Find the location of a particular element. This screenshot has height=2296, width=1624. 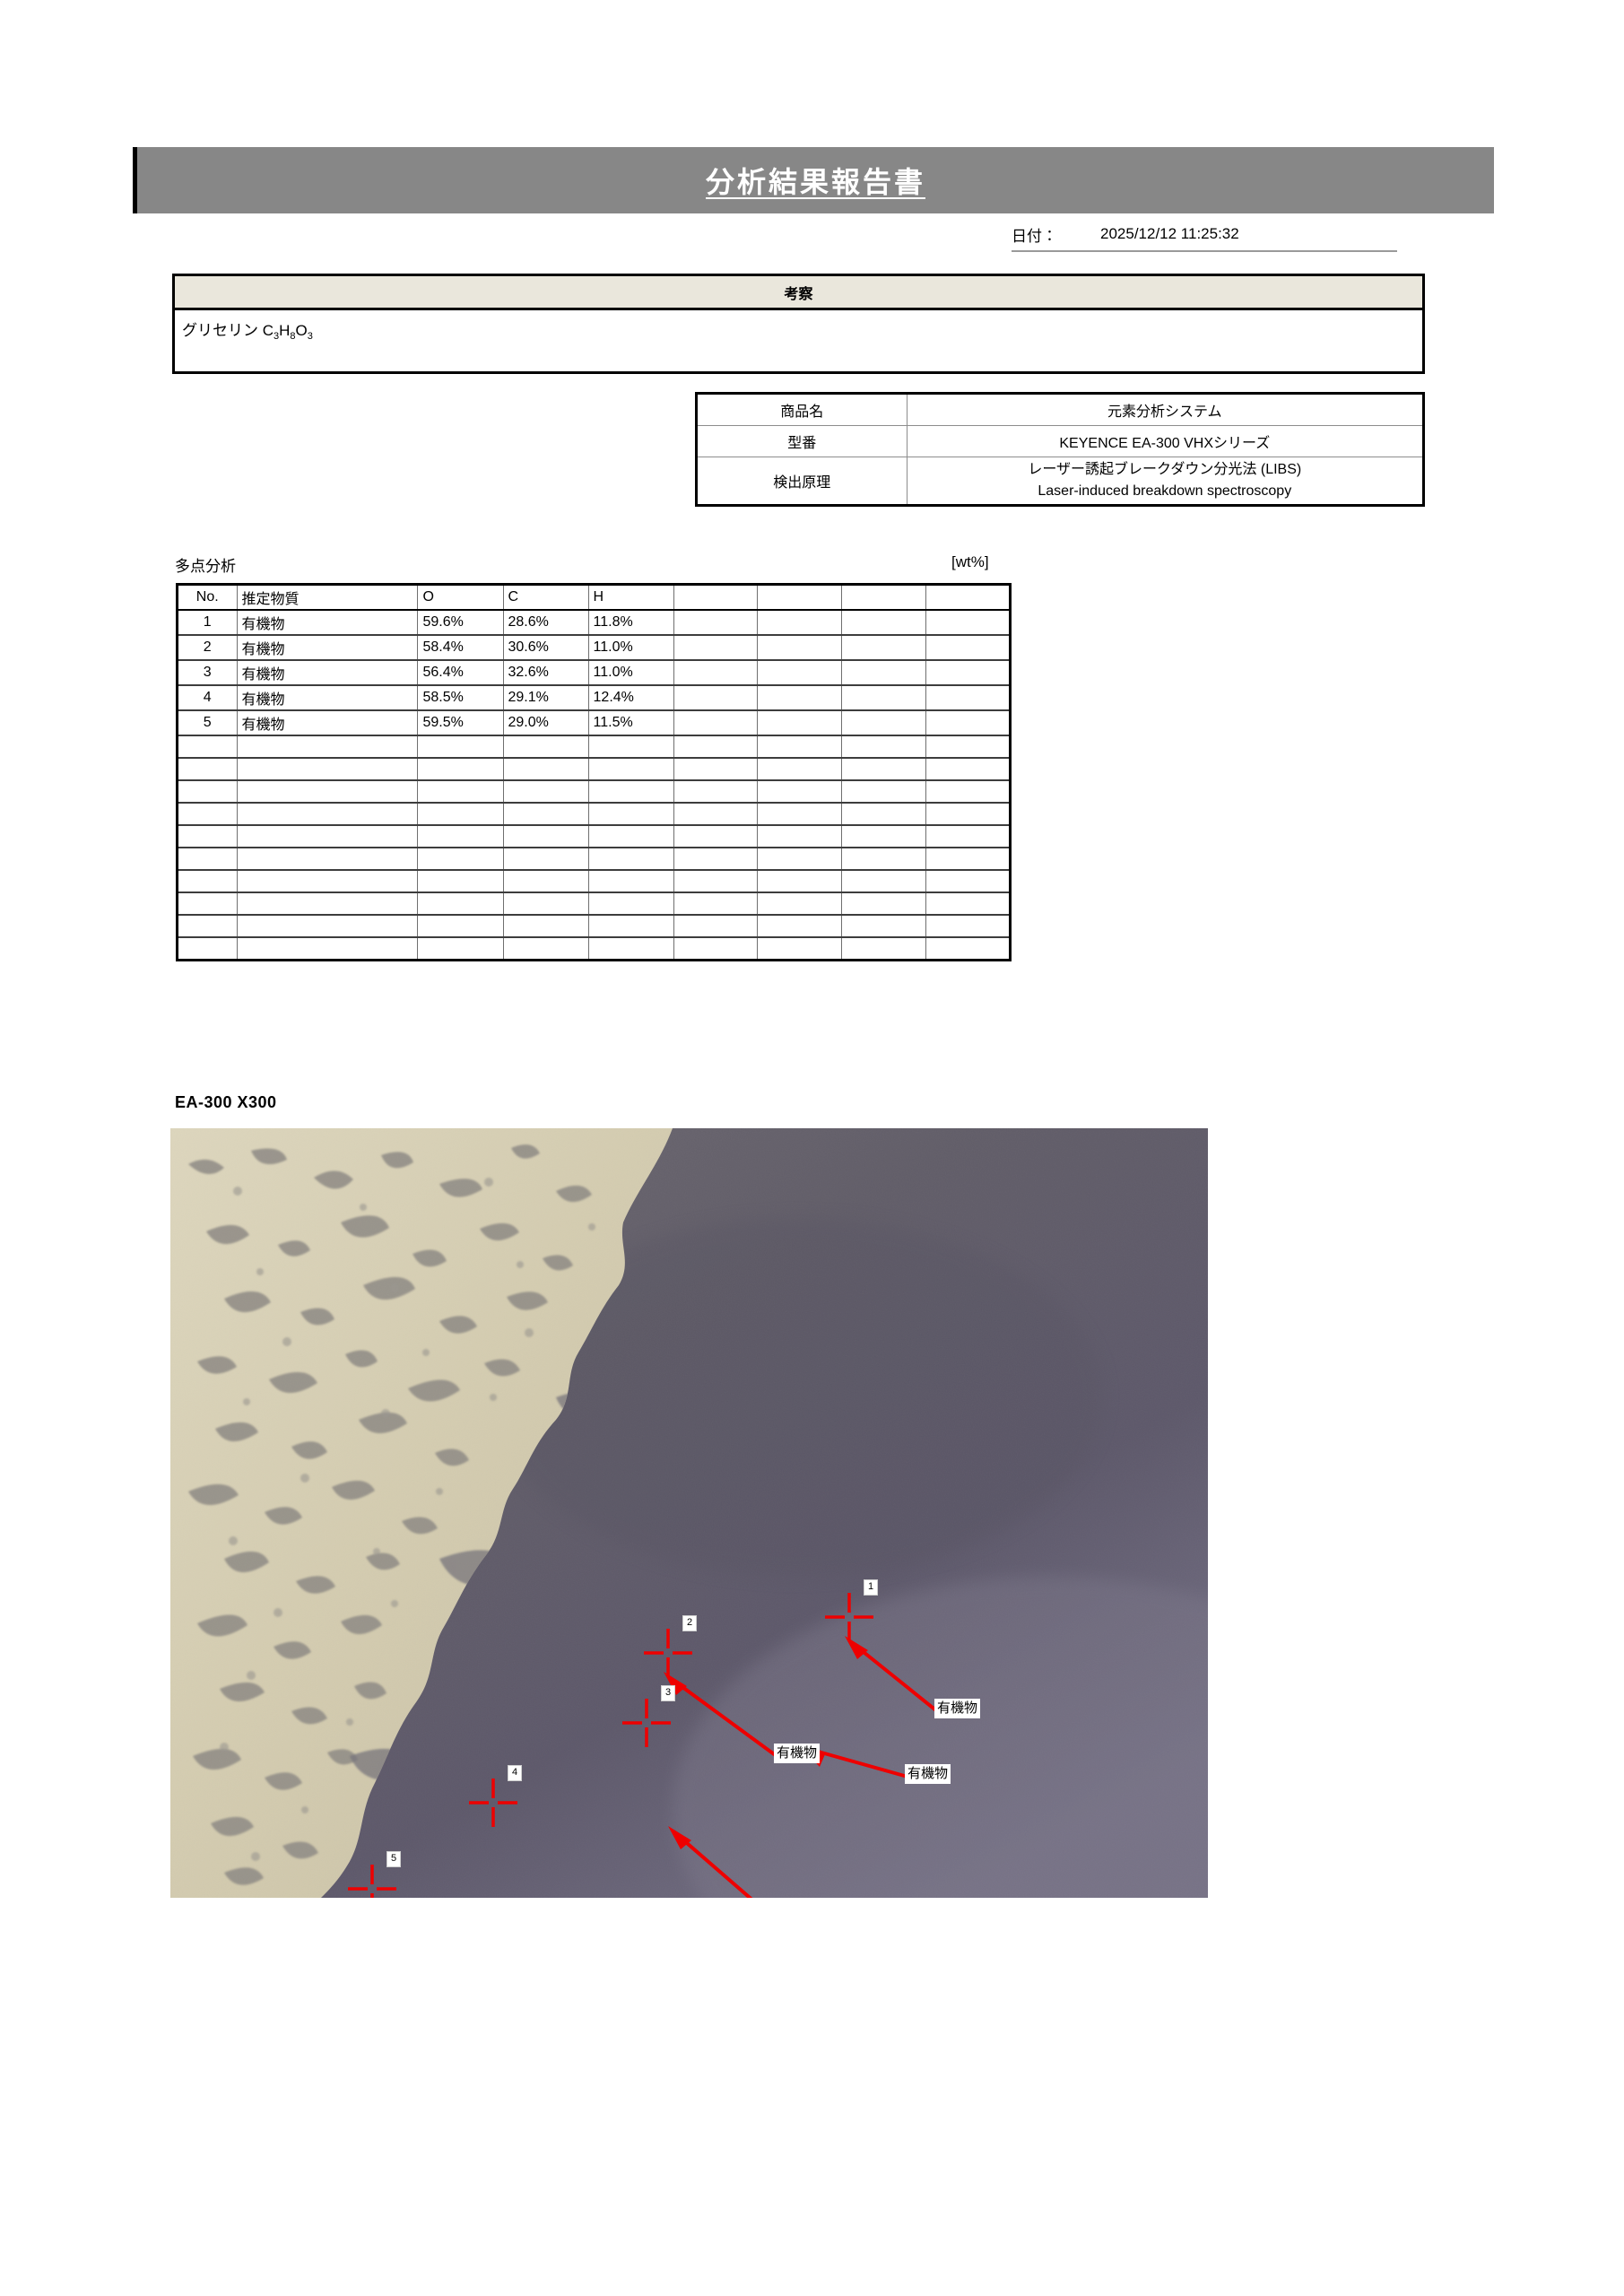

cell-no: 2 is located at coordinates (207, 647).